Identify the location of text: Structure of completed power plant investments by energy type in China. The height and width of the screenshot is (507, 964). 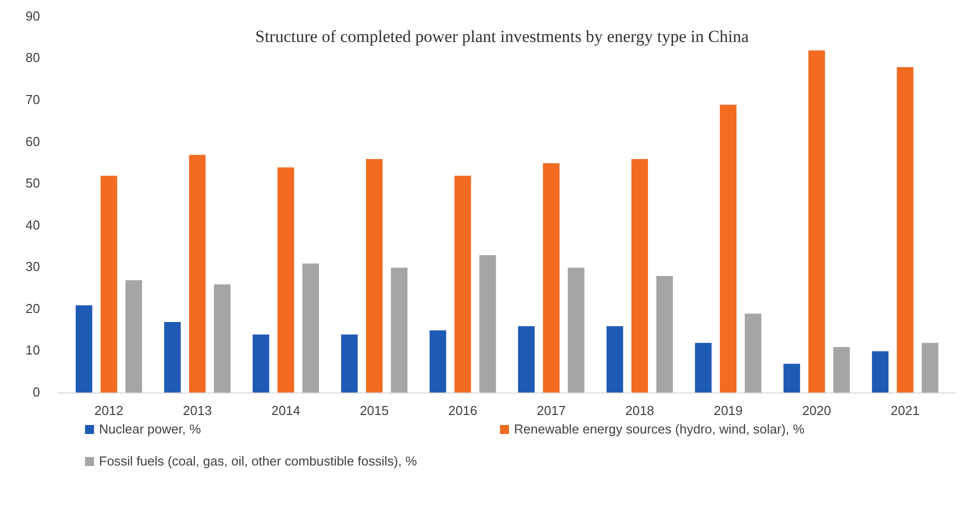
(502, 36).